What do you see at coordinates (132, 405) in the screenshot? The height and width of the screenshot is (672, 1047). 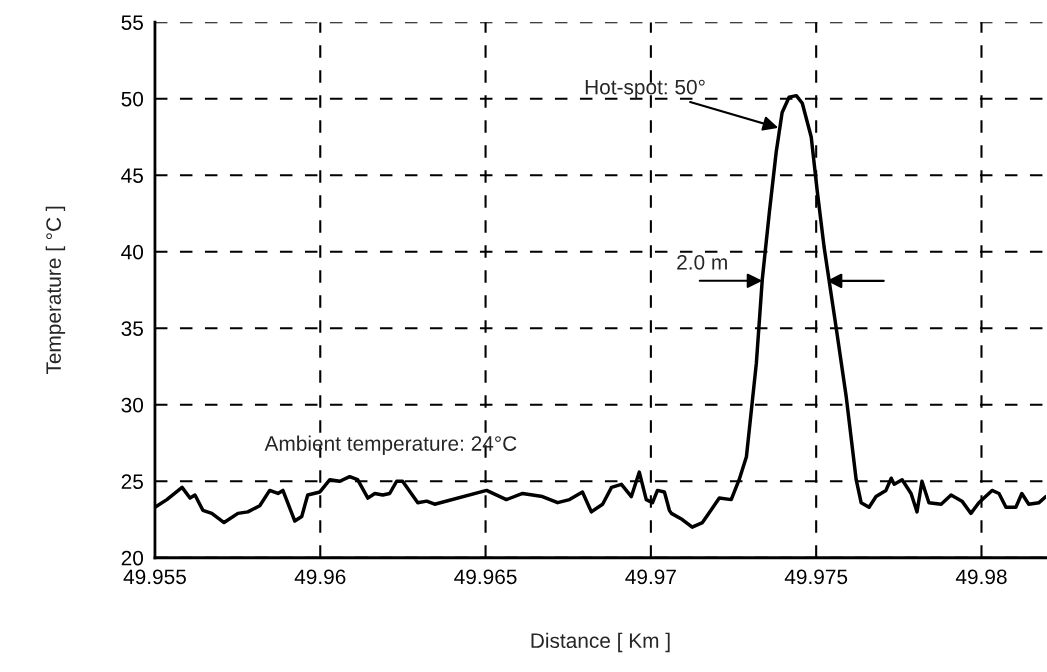 I see `y-tick-label: 30` at bounding box center [132, 405].